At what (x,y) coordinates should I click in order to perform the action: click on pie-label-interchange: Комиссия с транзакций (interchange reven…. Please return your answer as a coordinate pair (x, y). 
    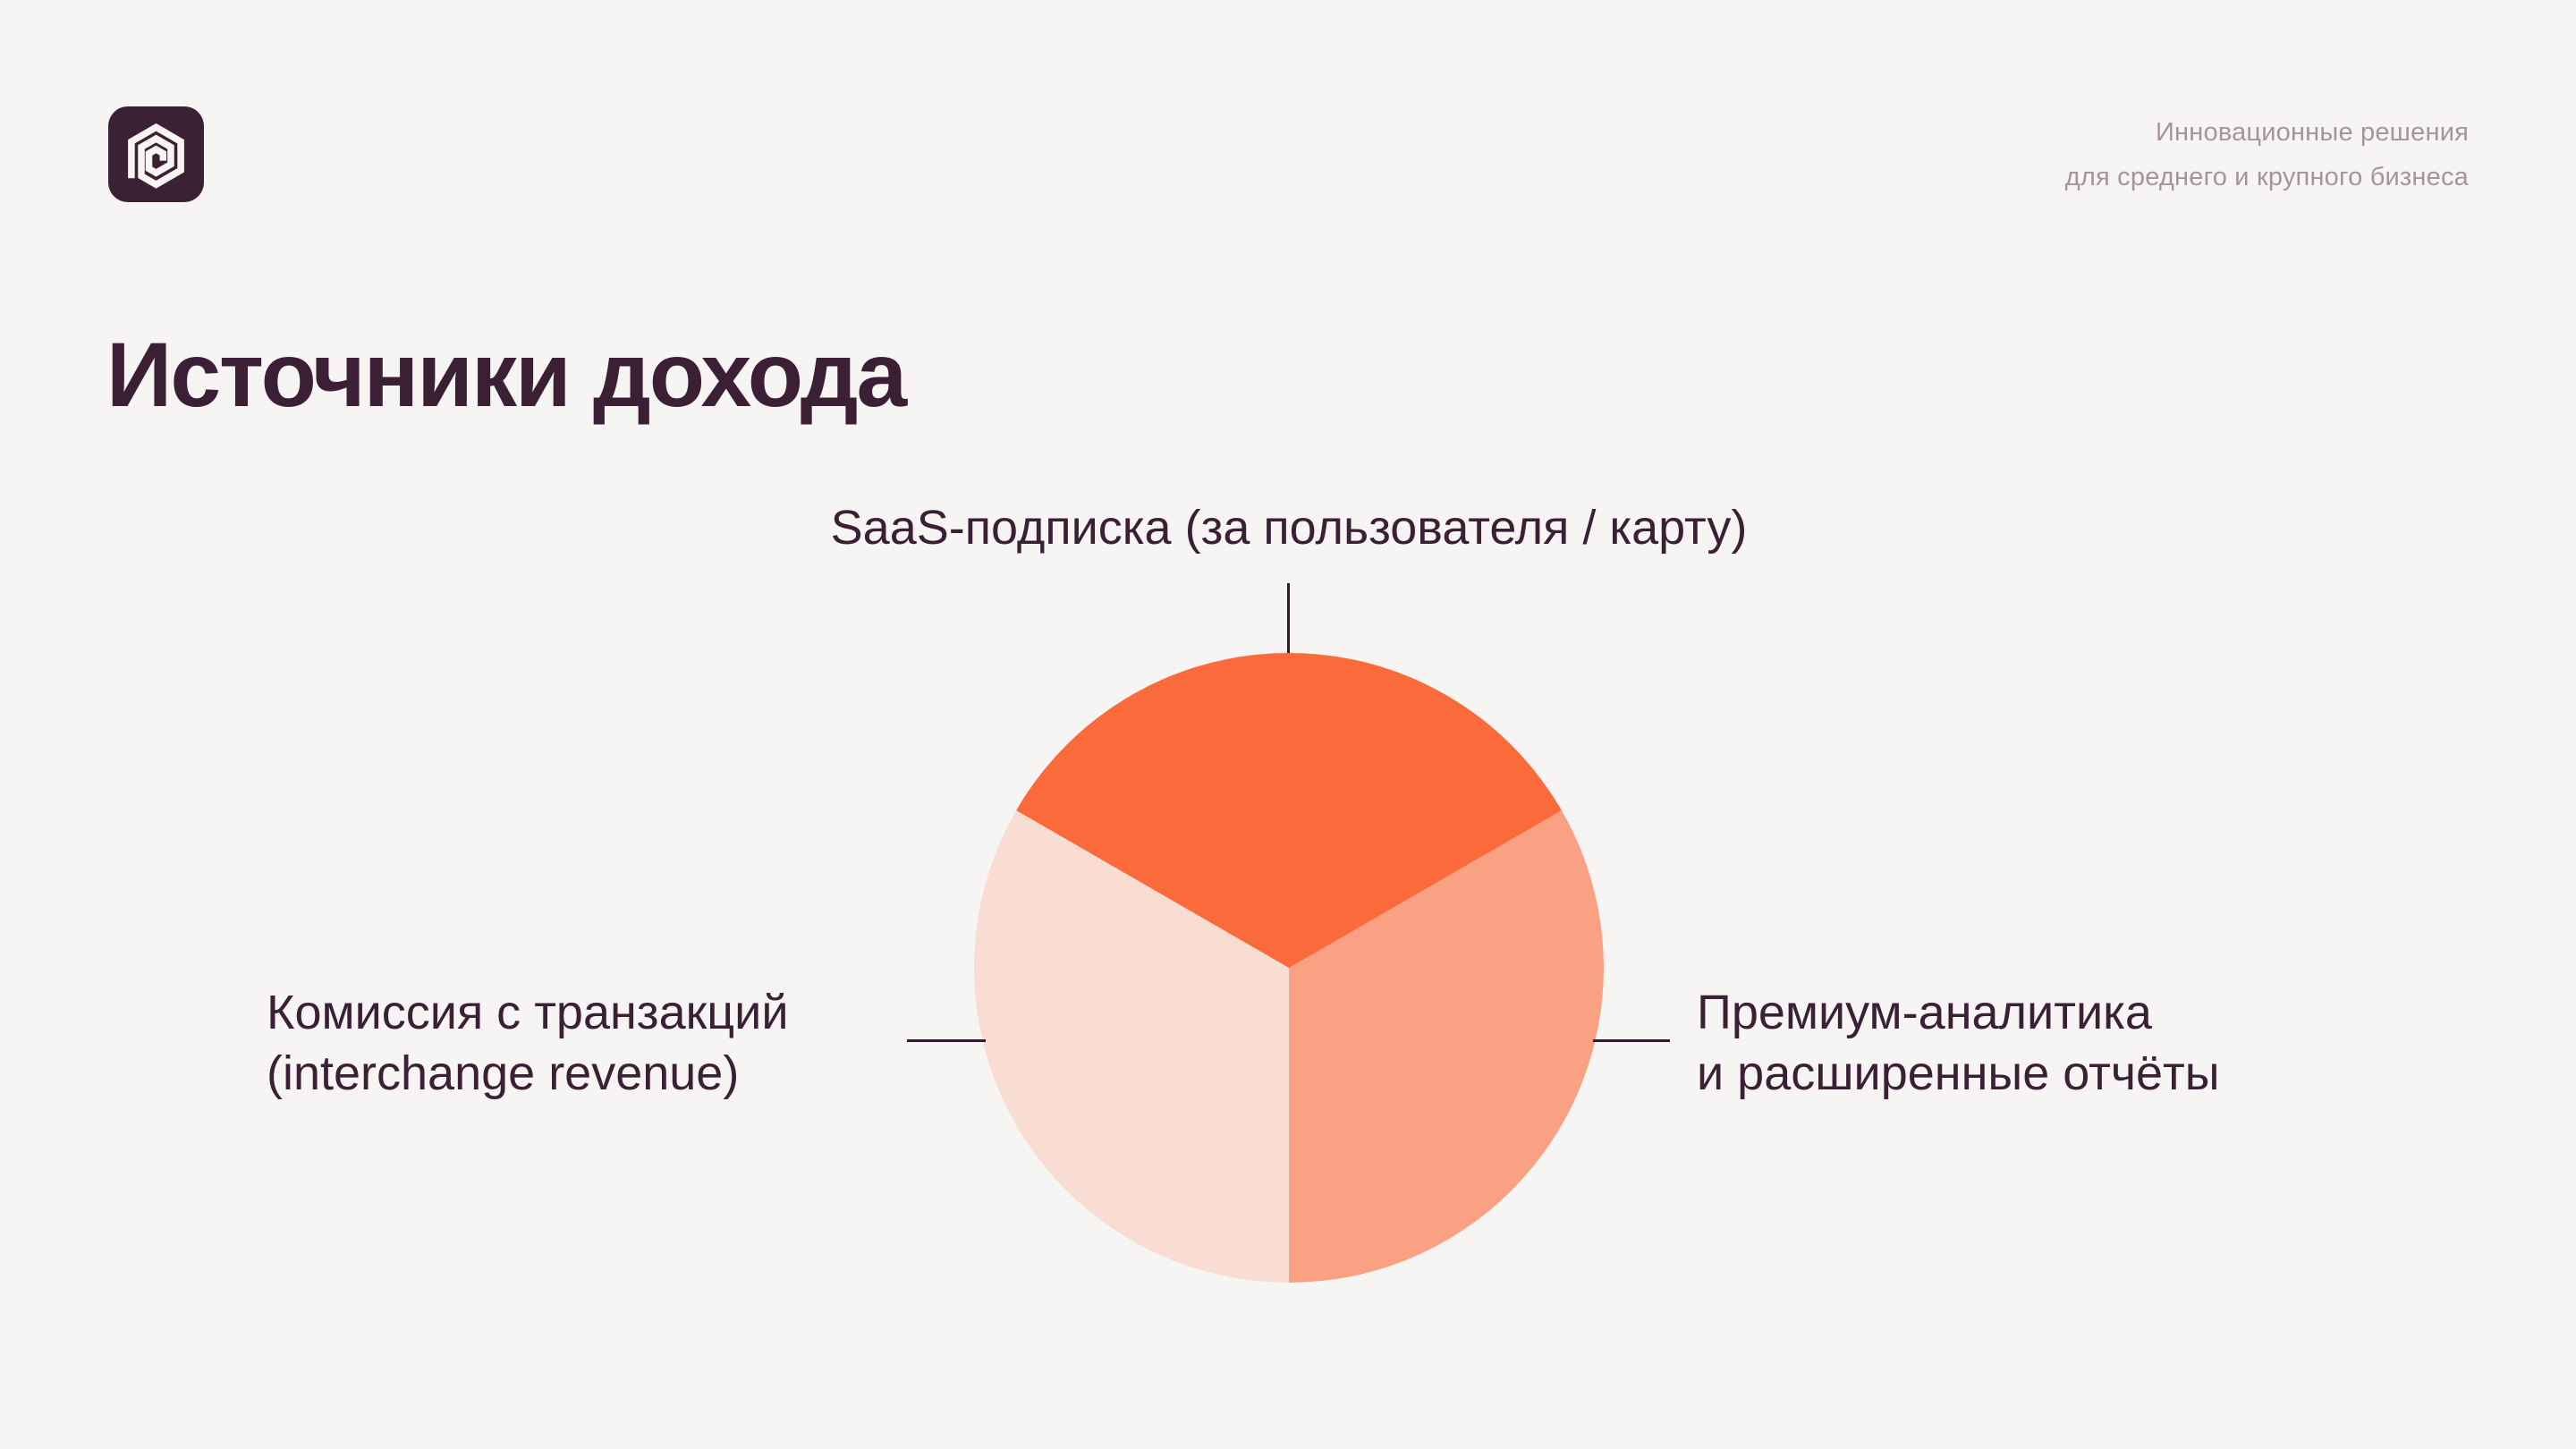
    Looking at the image, I should click on (527, 1043).